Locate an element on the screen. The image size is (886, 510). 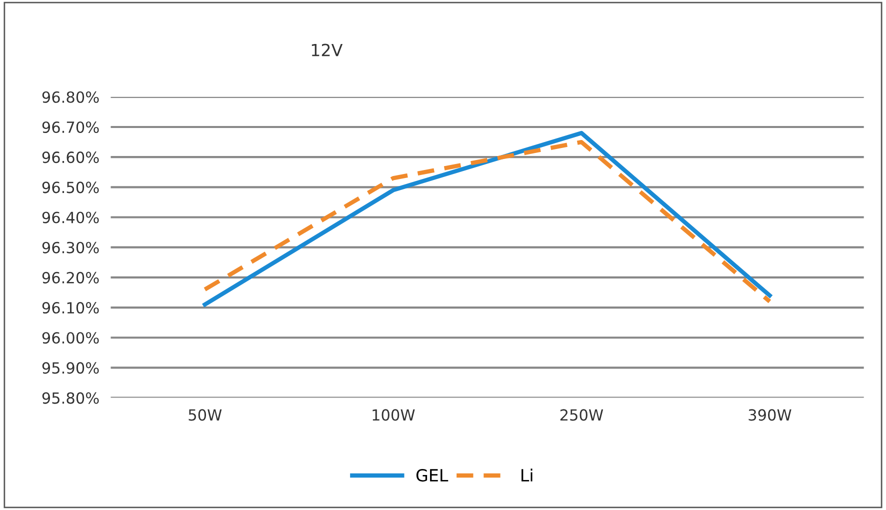
legend-label: Li is located at coordinates (527, 475).